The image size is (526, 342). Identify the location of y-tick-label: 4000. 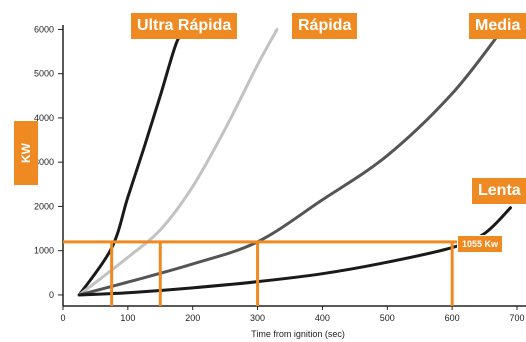
(44, 118).